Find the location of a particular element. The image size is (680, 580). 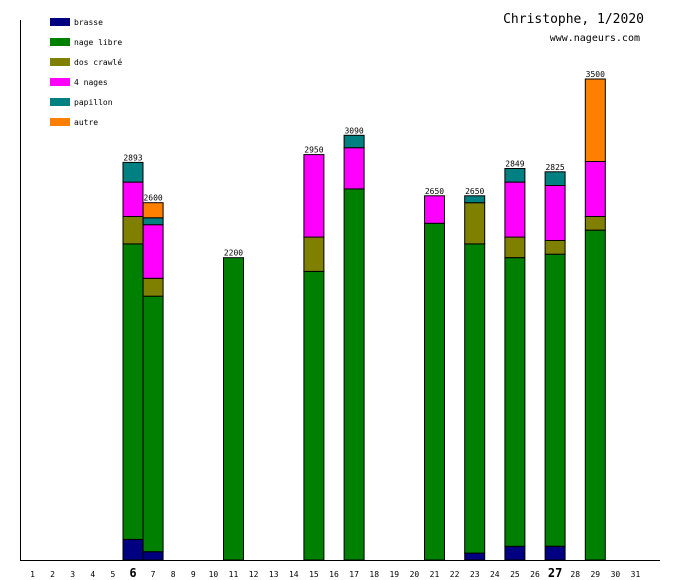

x-tick-label-24: 24 is located at coordinates (495, 574).